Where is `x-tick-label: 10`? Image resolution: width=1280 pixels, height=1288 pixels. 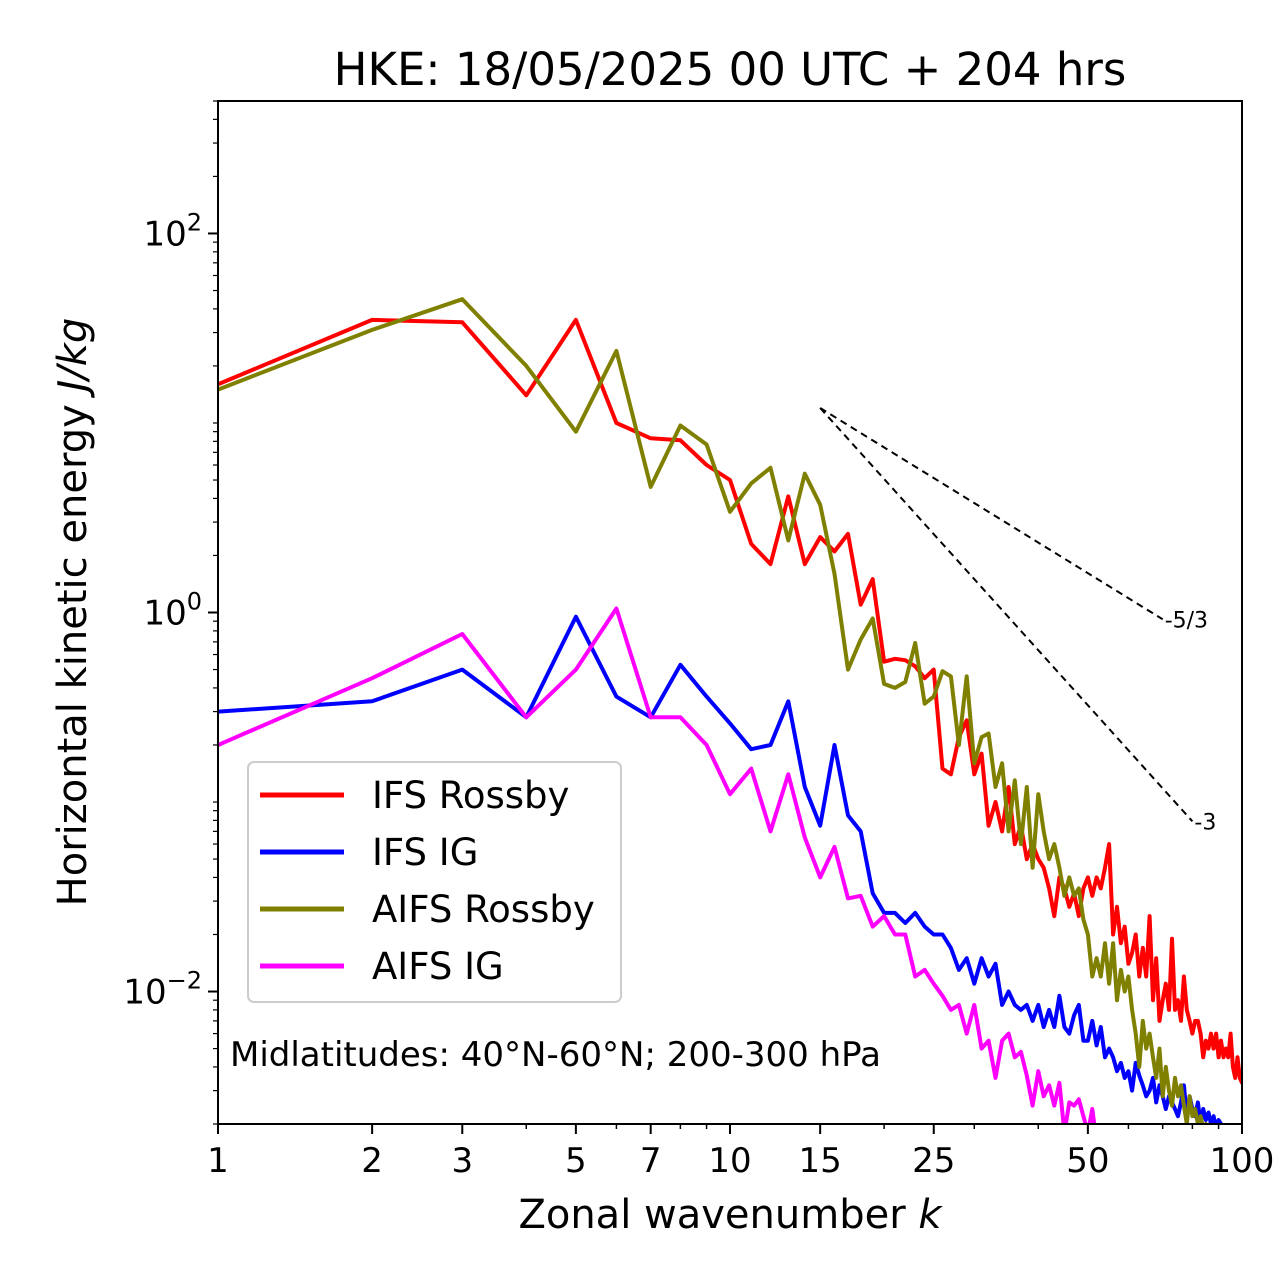
x-tick-label: 10 is located at coordinates (729, 1161).